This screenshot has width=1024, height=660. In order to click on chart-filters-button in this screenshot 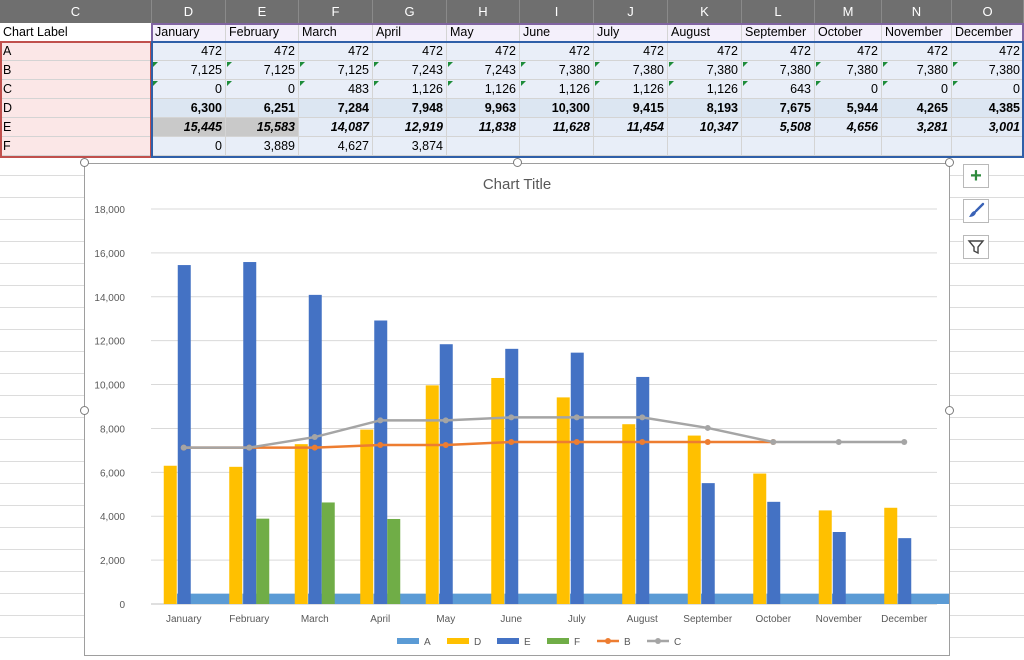, I will do `click(976, 247)`.